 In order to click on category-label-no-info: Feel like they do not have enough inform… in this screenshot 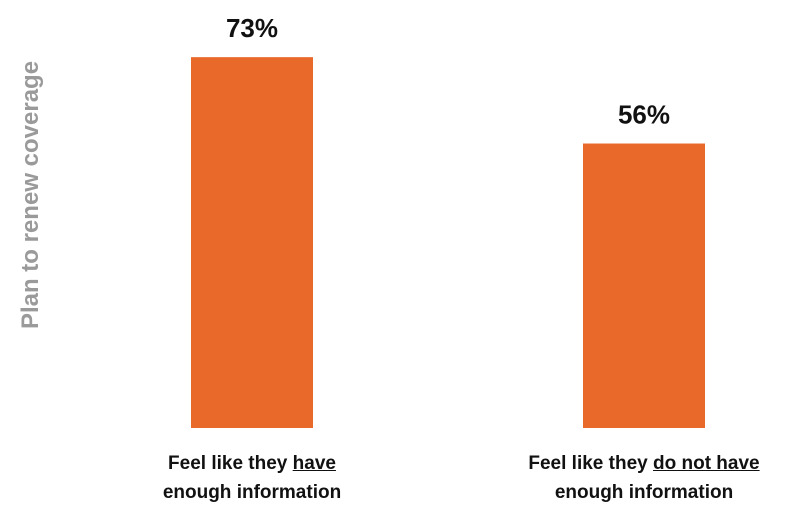, I will do `click(644, 478)`.